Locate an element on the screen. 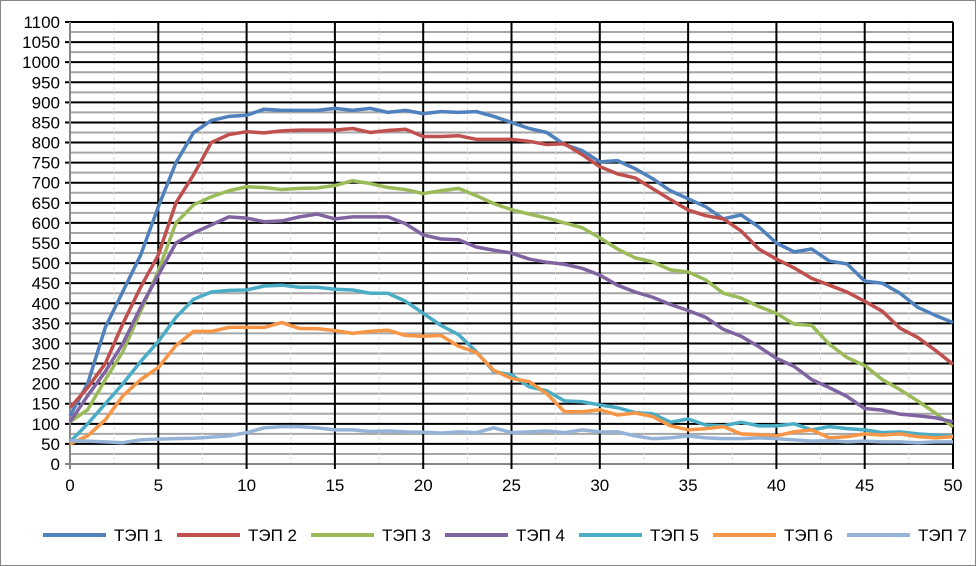 This screenshot has height=566, width=976. y-tick-label: 0 is located at coordinates (55, 464).